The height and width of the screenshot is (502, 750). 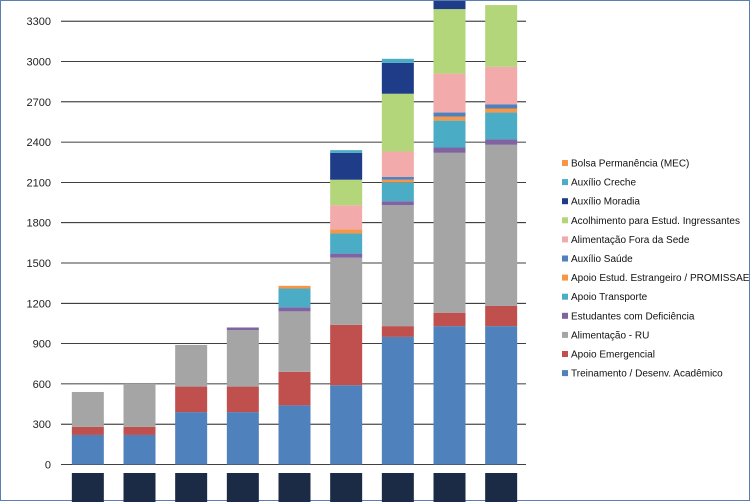 I want to click on legend-label: Auxílio Moradia, so click(x=605, y=202).